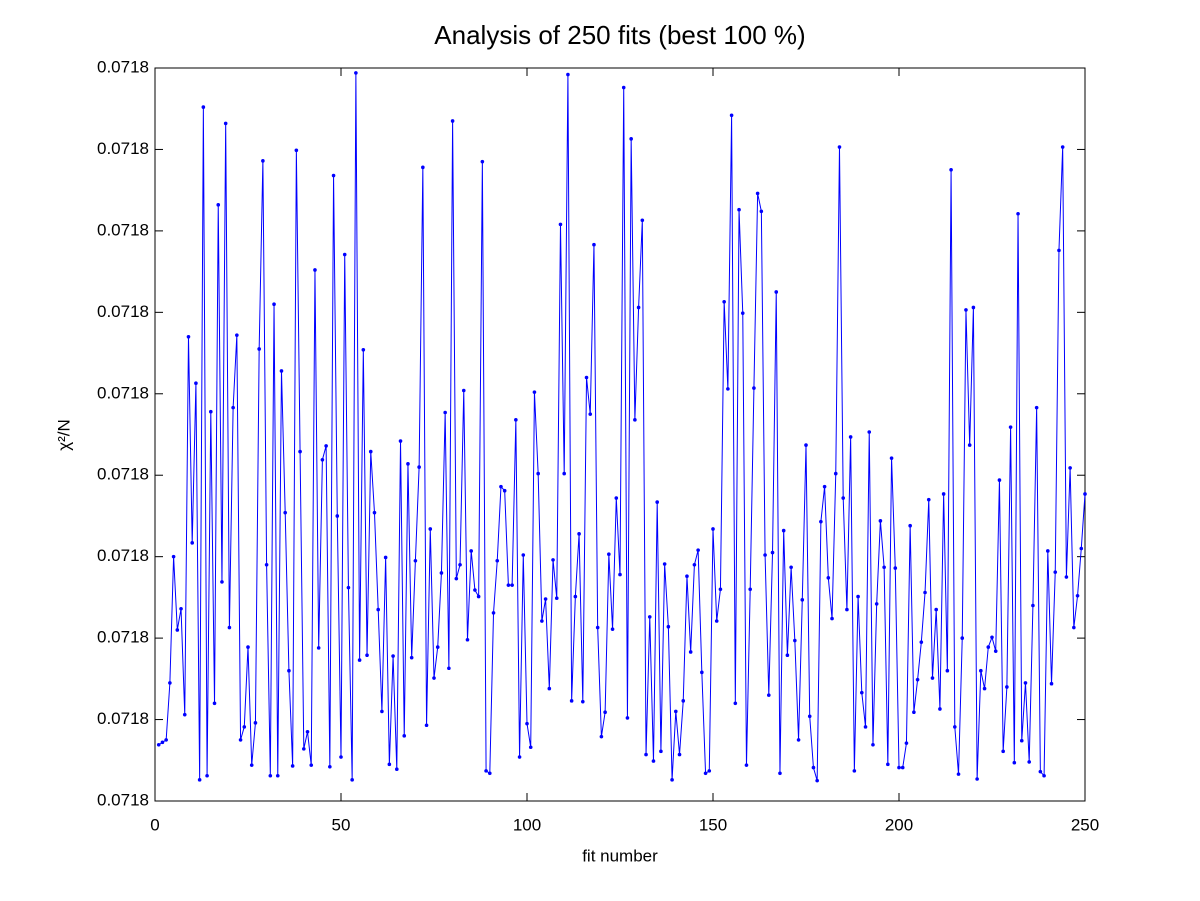 This screenshot has height=901, width=1200. Describe the element at coordinates (63, 435) in the screenshot. I see `y-axis-label: χ²/N` at that location.